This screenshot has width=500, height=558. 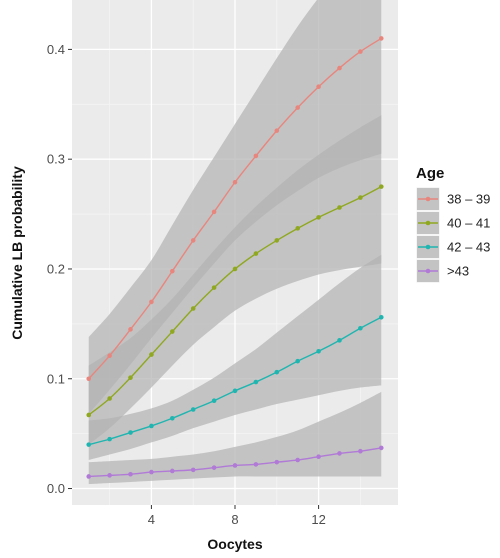 What do you see at coordinates (234, 544) in the screenshot?
I see `x-axis-title: Oocytes` at bounding box center [234, 544].